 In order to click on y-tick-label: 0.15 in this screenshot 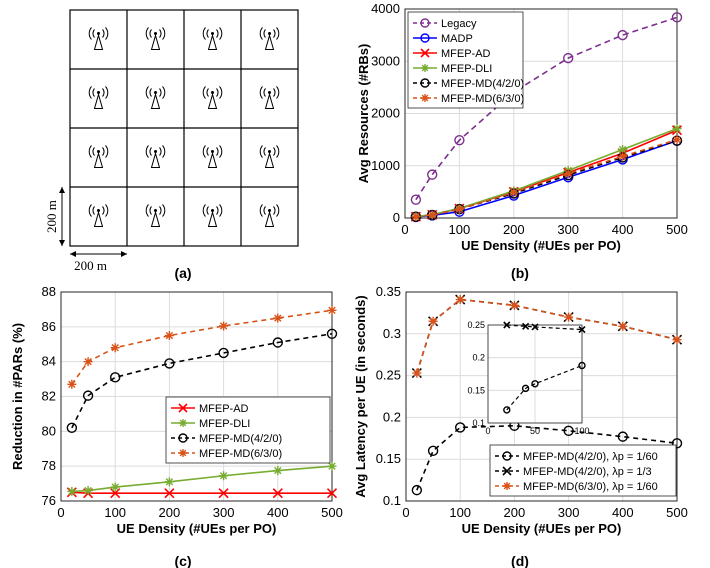, I will do `click(388, 458)`.